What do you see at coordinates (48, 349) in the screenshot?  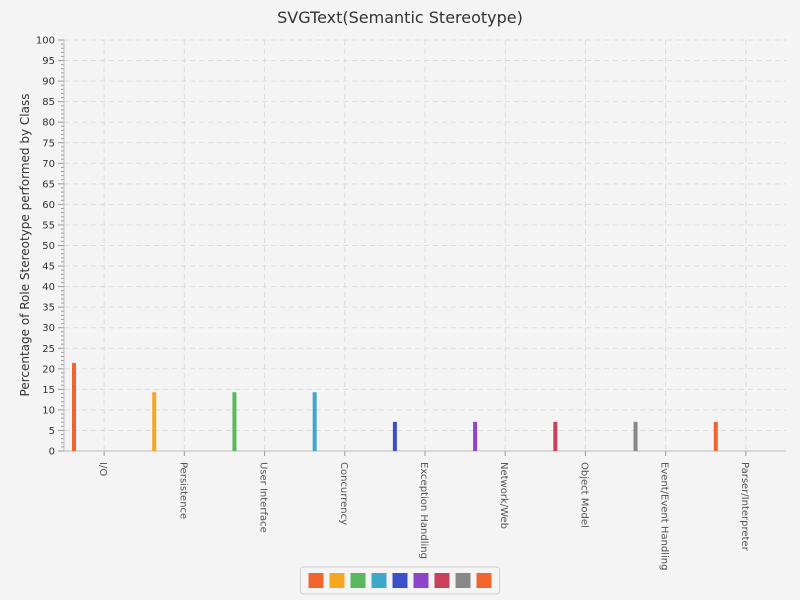 I see `y-tick-label: 25` at bounding box center [48, 349].